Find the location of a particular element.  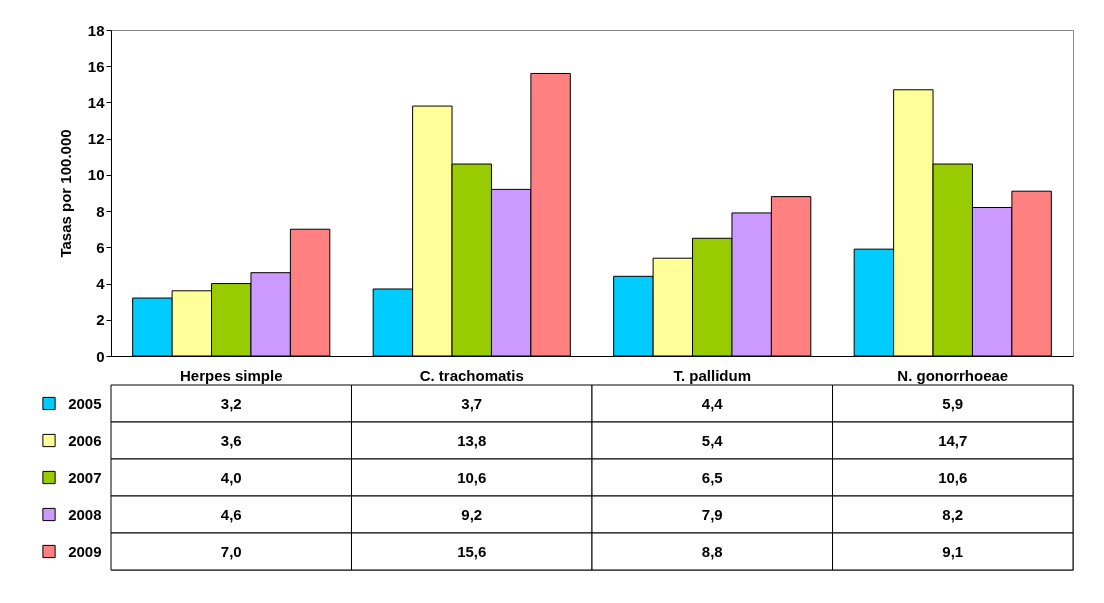

data-label: 5,4 is located at coordinates (712, 440).